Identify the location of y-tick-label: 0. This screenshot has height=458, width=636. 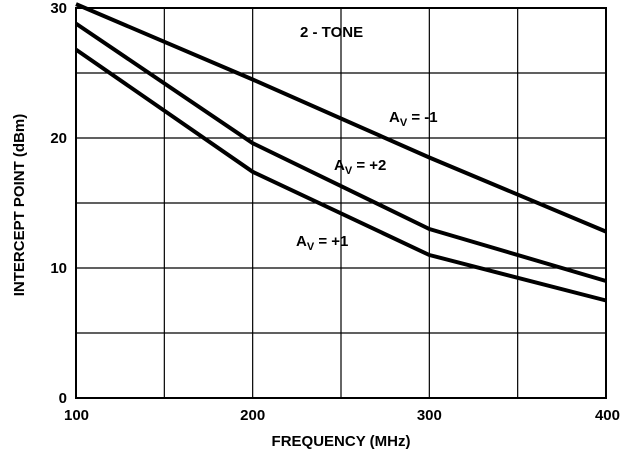
(63, 398).